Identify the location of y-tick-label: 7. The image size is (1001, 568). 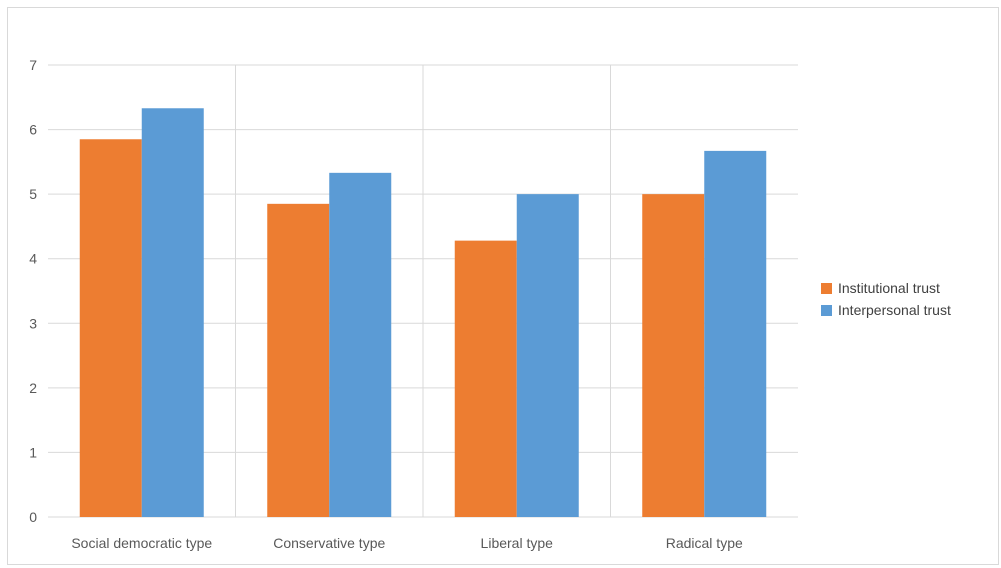
(33, 65).